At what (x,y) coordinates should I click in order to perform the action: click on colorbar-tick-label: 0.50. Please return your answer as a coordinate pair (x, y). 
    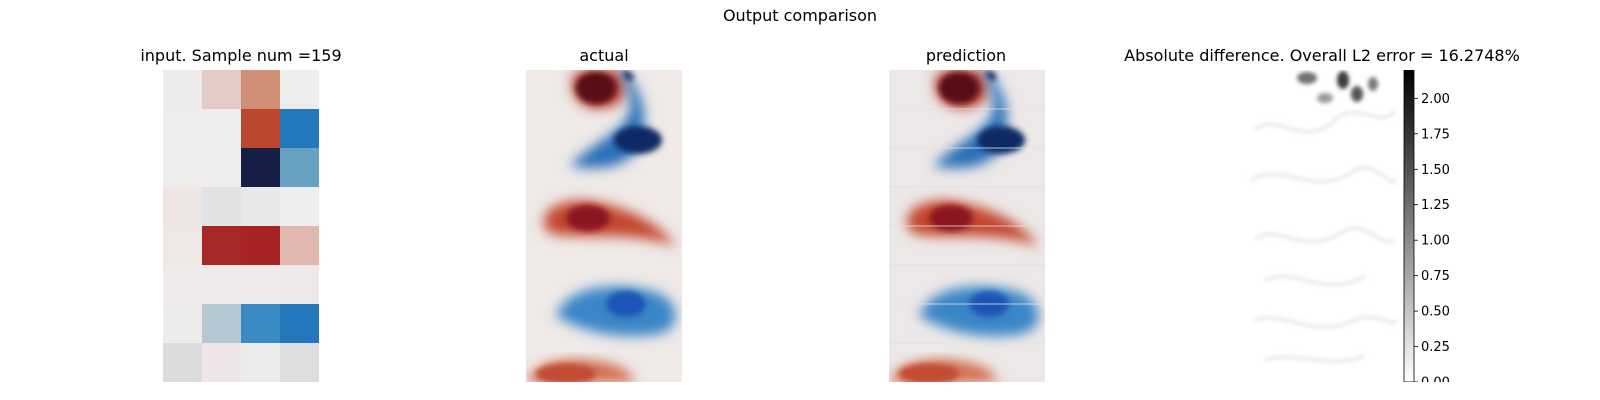
    Looking at the image, I should click on (1435, 312).